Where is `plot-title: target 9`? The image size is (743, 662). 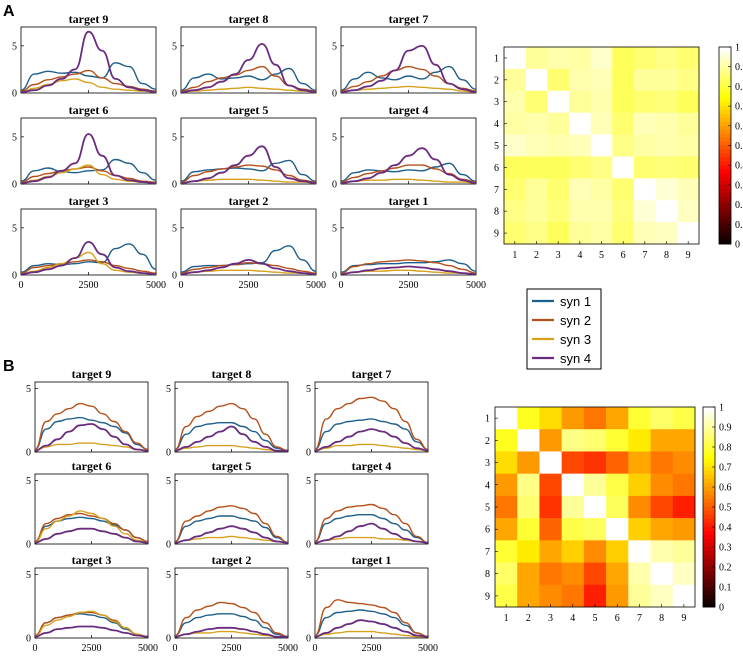
plot-title: target 9 is located at coordinates (92, 374).